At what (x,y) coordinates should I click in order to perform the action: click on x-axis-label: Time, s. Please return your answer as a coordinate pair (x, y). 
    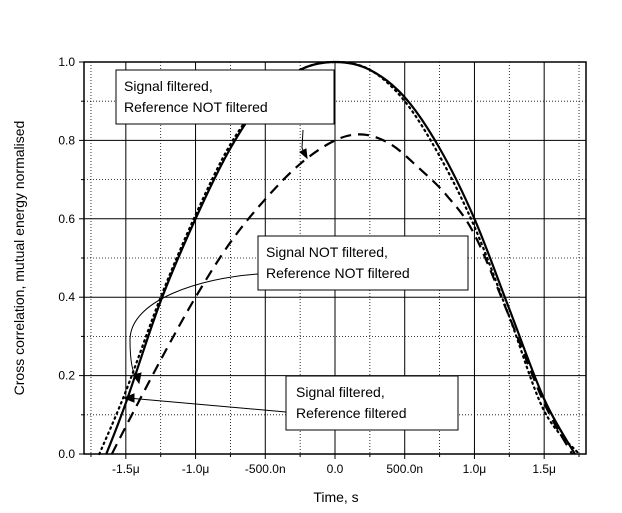
    Looking at the image, I should click on (335, 497).